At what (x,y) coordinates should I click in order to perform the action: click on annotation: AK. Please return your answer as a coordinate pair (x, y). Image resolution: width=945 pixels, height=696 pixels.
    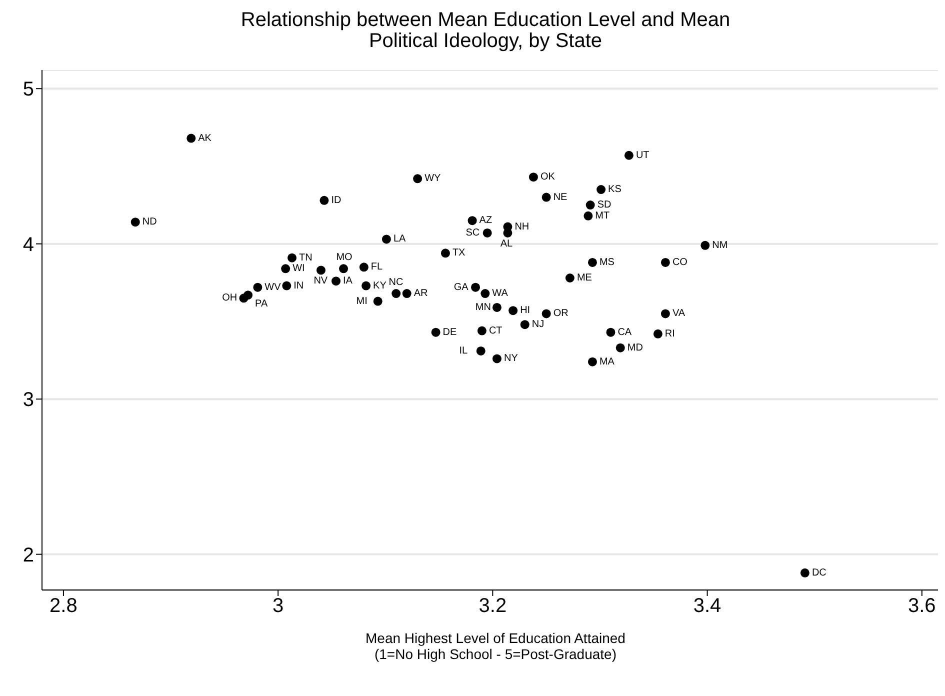
    Looking at the image, I should click on (205, 138).